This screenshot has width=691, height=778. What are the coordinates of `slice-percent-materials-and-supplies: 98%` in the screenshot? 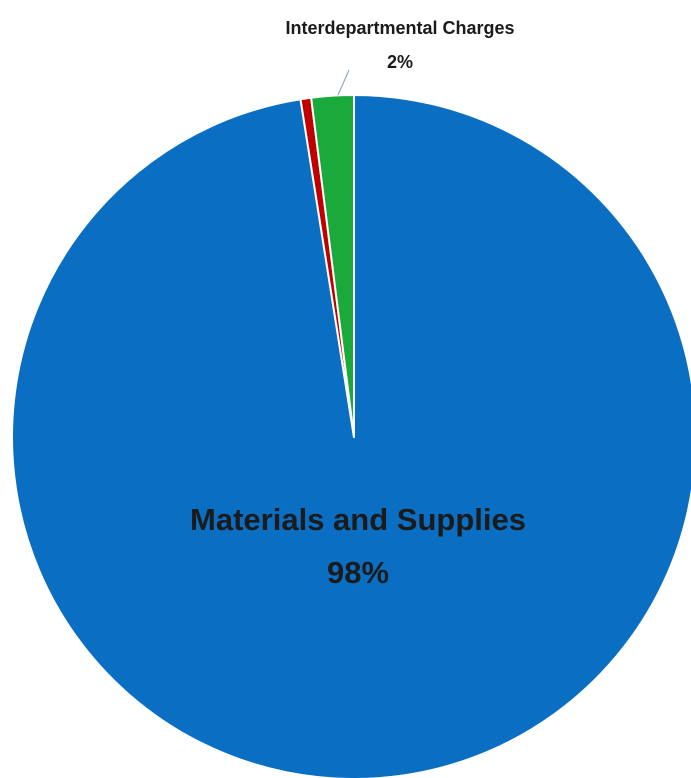 It's located at (358, 572).